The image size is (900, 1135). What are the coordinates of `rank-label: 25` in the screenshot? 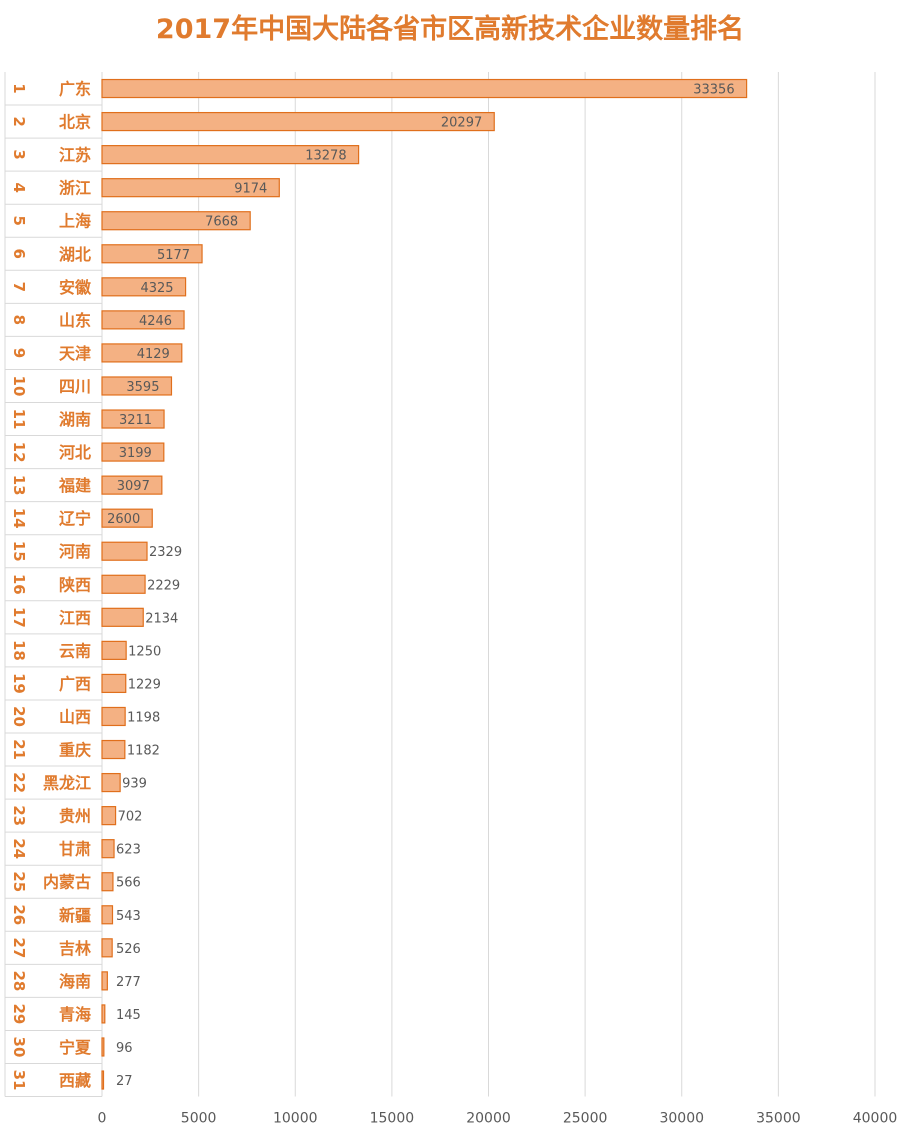 It's located at (19, 881).